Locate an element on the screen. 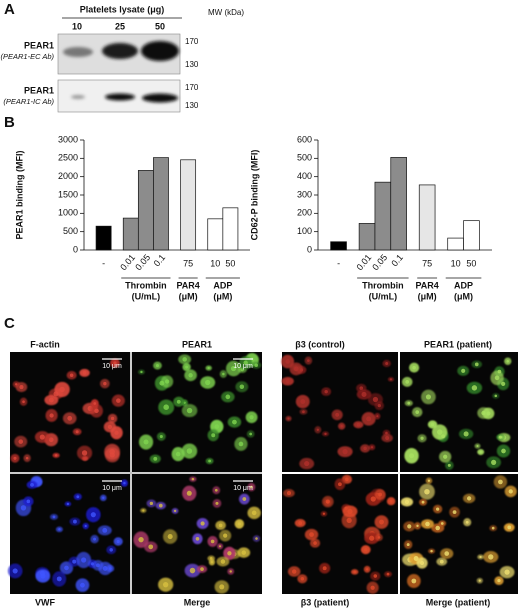 This screenshot has height=610, width=520. y-tick-label: 600 is located at coordinates (304, 139).